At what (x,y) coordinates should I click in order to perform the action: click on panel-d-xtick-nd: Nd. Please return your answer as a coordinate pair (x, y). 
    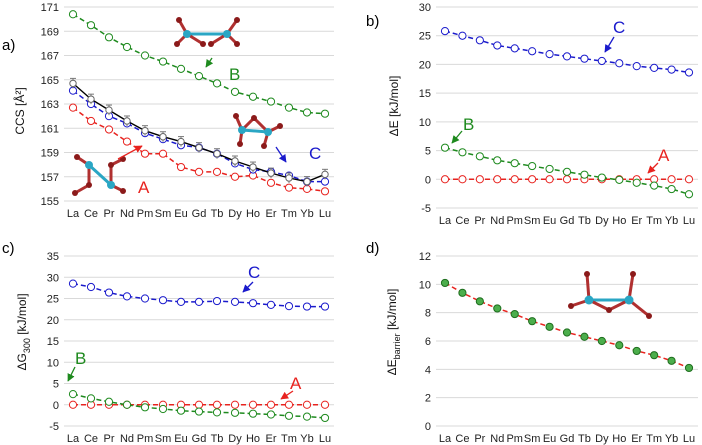
    Looking at the image, I should click on (497, 439).